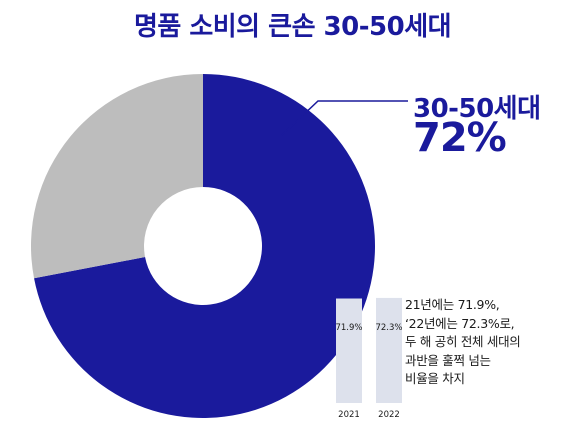  I want to click on callout-label: 30-50세대, so click(477, 109).